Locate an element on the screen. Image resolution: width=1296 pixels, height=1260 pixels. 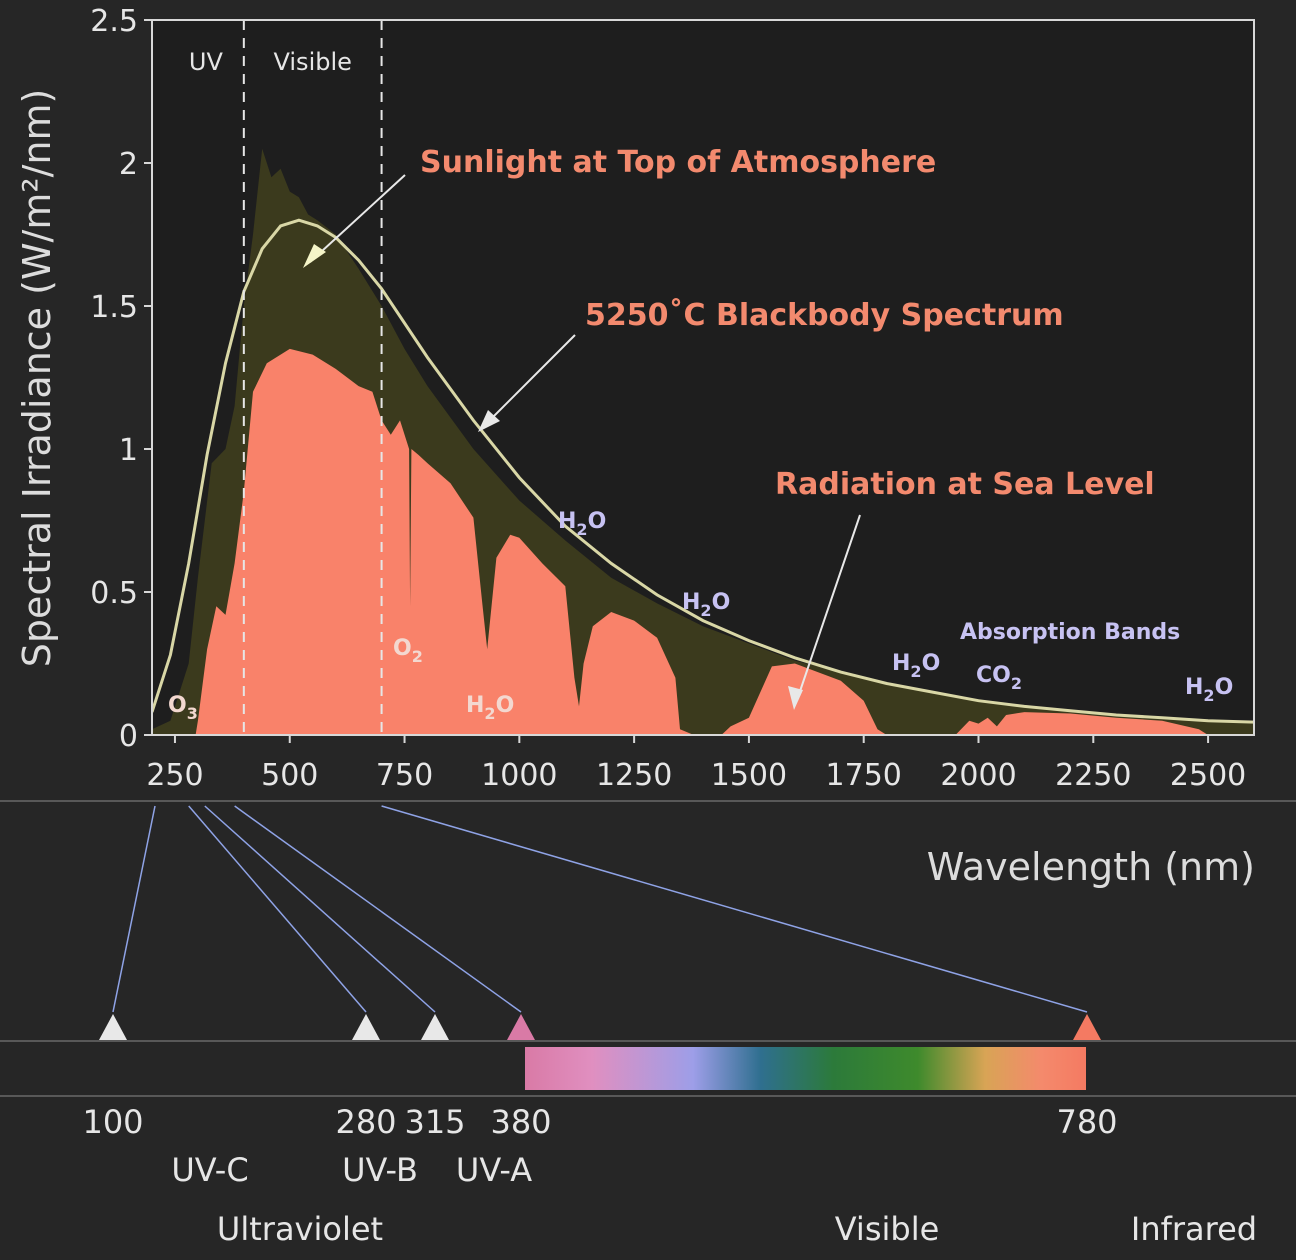
x-tick-label: 250 is located at coordinates (174, 775).